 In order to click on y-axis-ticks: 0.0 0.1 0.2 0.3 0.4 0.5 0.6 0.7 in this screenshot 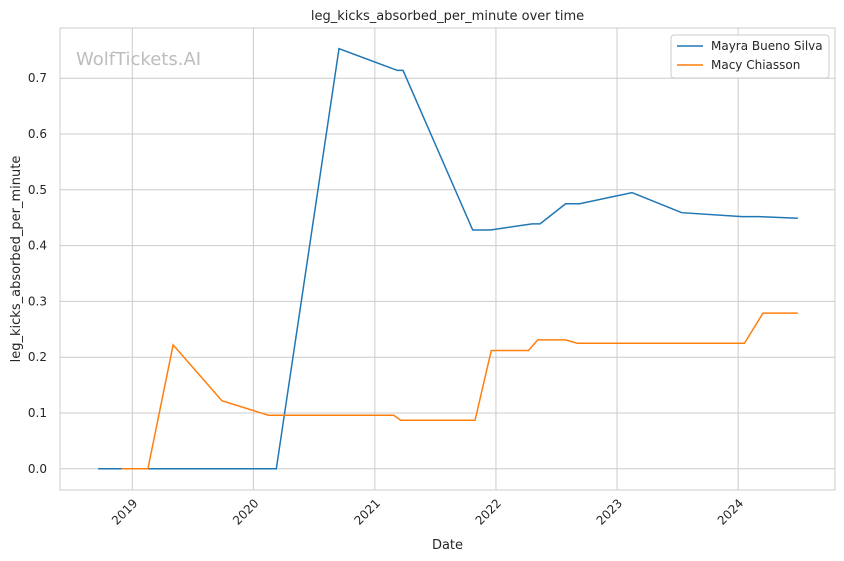, I will do `click(37, 273)`.